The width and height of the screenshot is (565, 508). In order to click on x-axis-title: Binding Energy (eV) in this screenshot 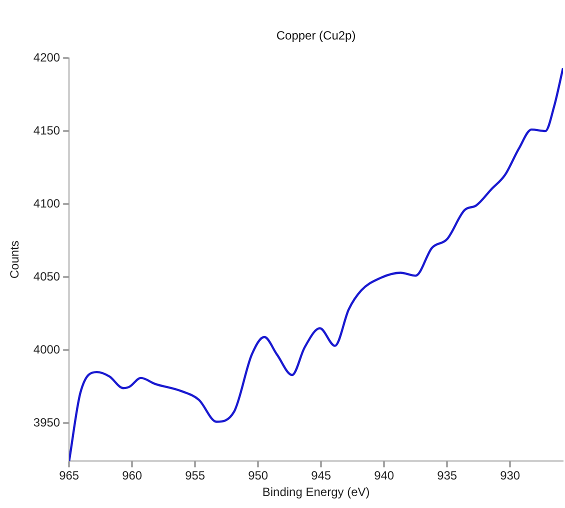, I will do `click(316, 492)`.